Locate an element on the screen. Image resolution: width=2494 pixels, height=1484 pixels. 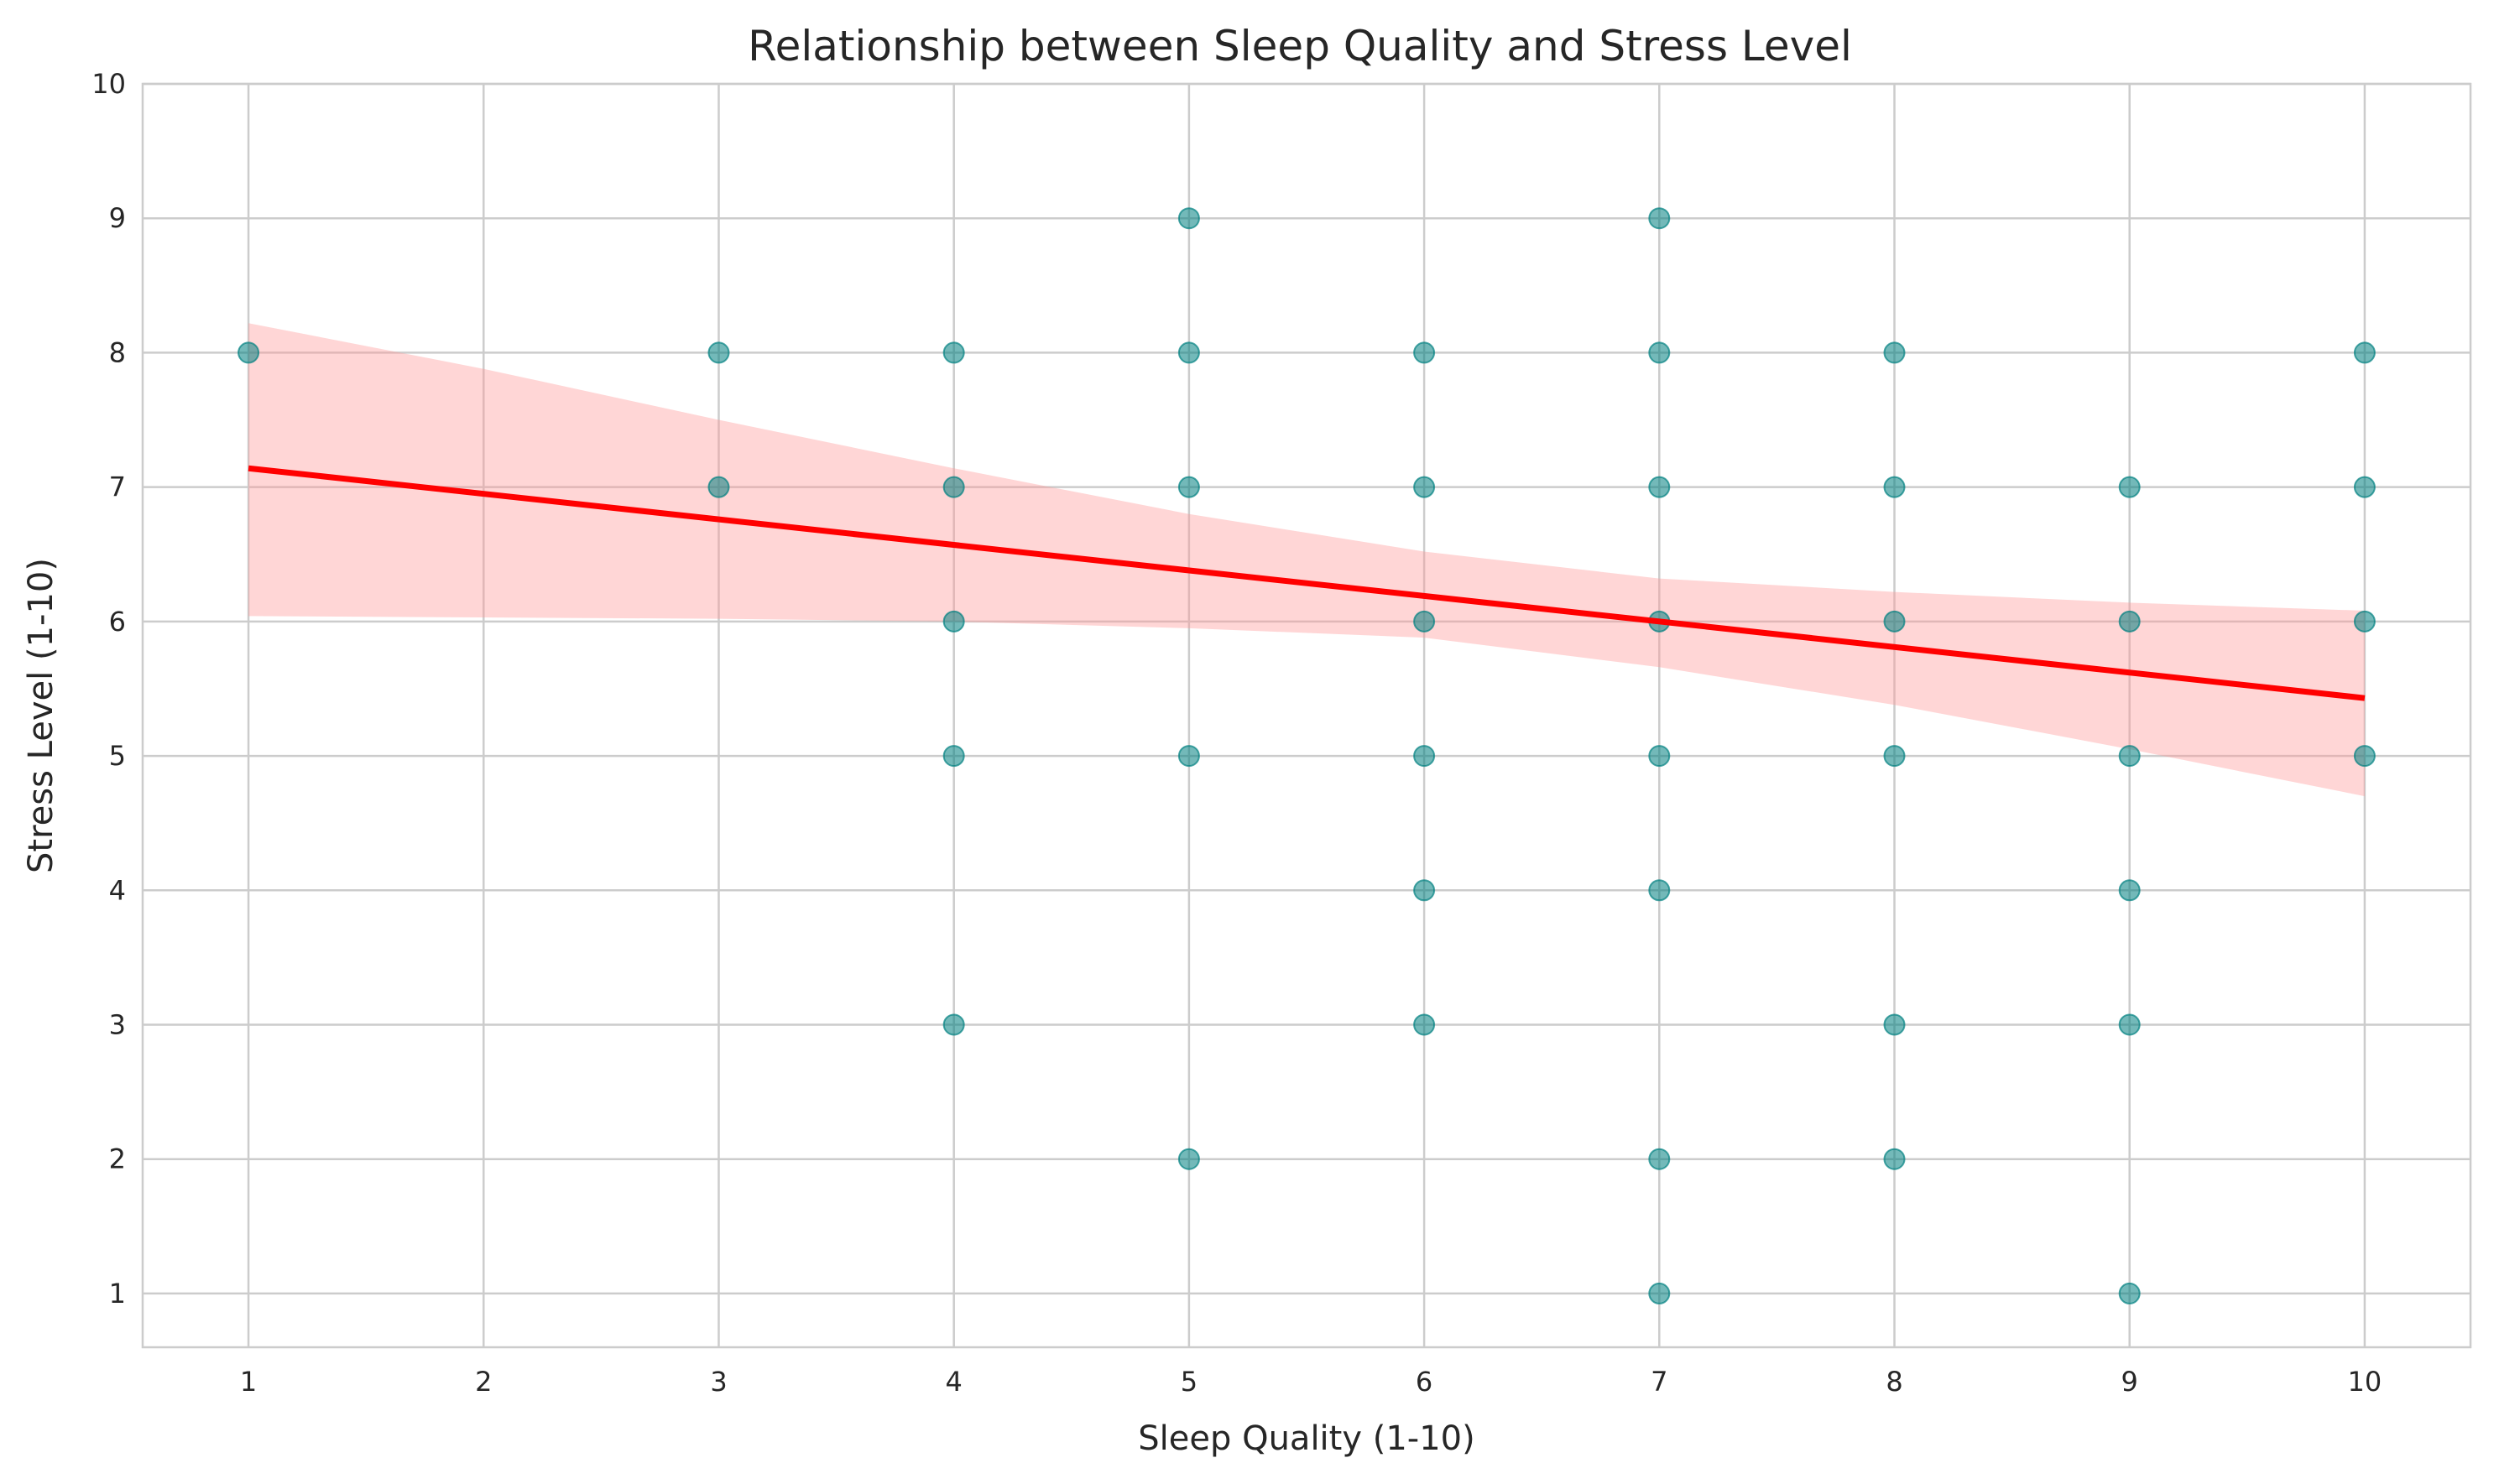
x-tick-label: 7 is located at coordinates (1659, 1382).